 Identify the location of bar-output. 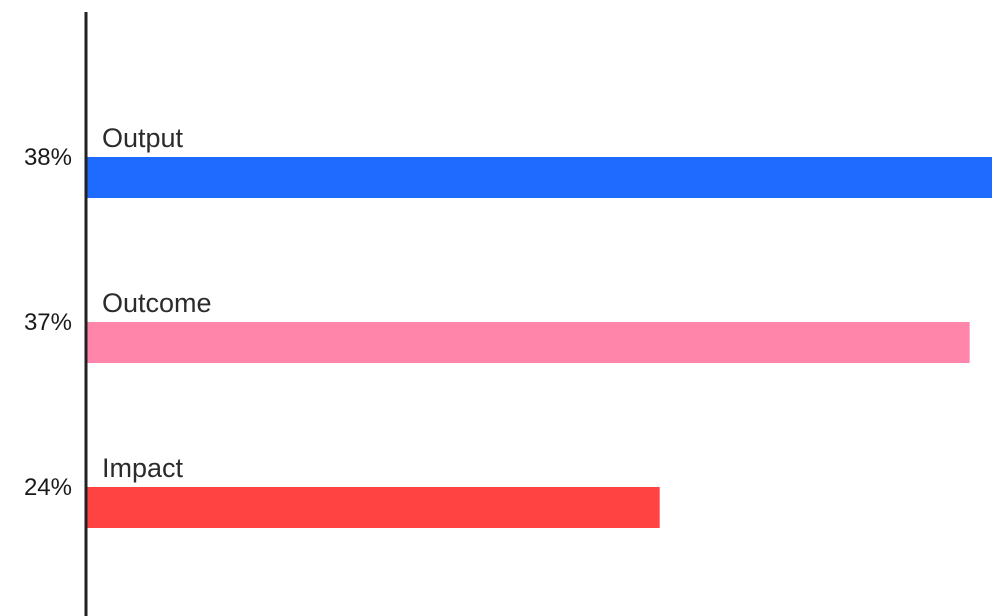
(539, 177).